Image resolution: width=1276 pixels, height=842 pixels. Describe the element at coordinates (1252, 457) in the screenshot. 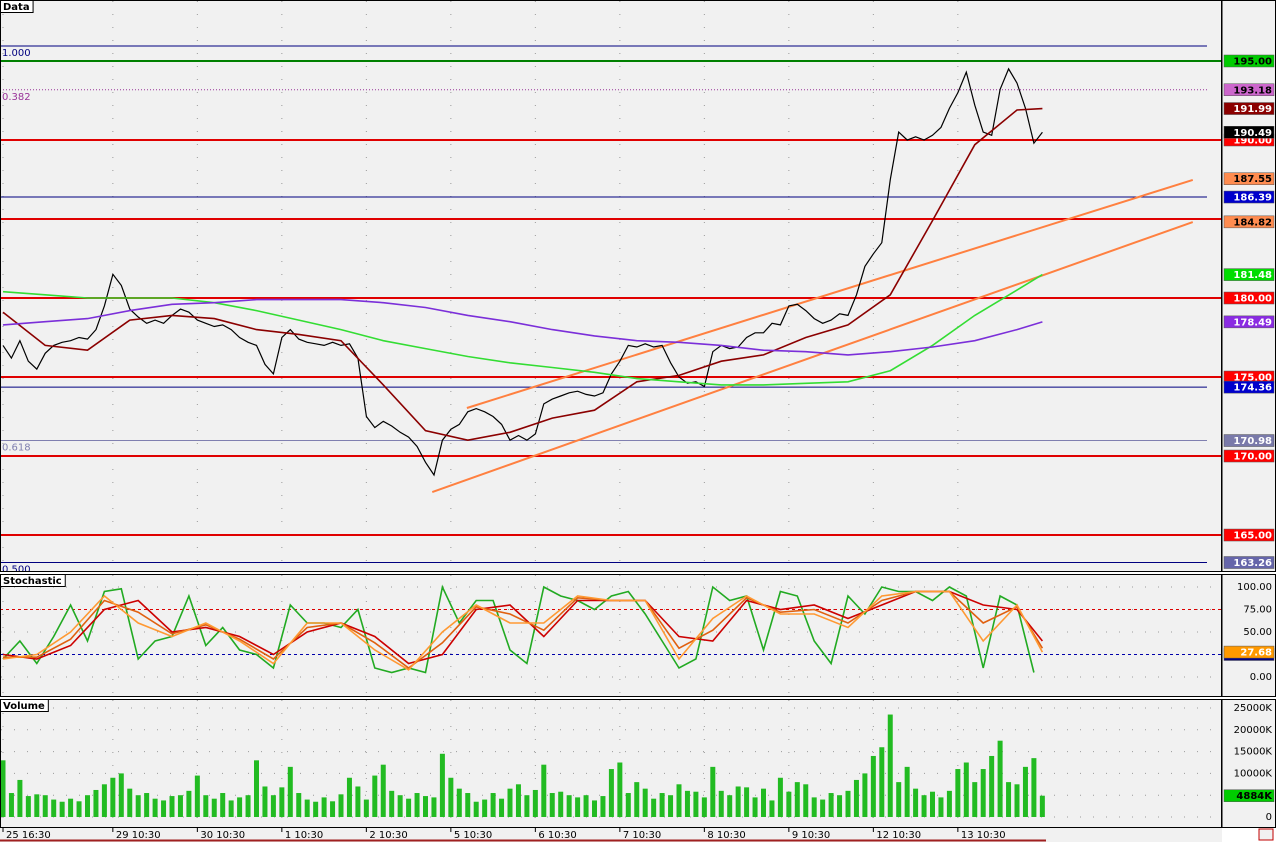

I see `axis-badge-label: 170.00` at that location.